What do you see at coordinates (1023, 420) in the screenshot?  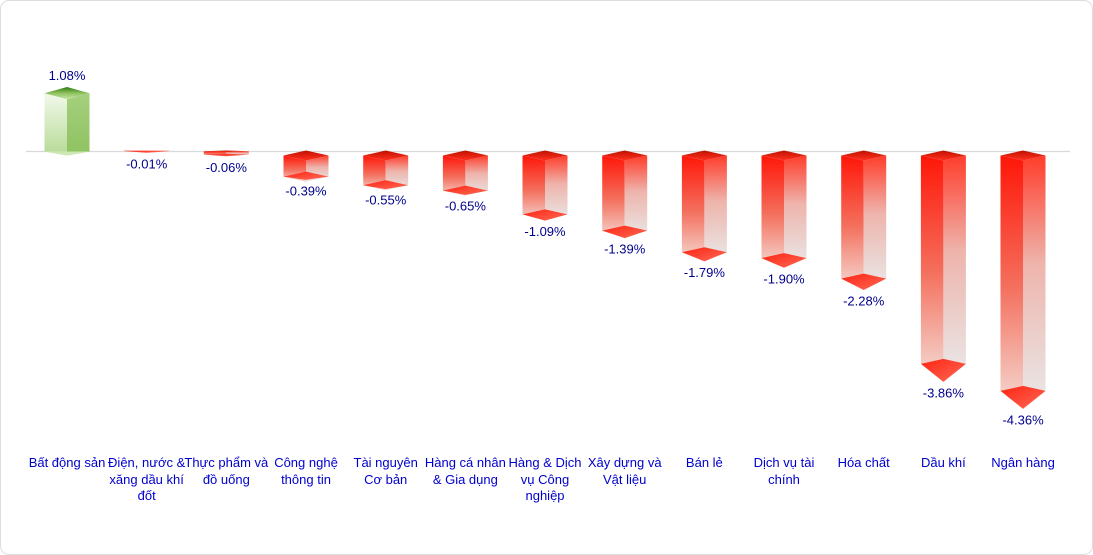 I see `value-label: -4.36%` at bounding box center [1023, 420].